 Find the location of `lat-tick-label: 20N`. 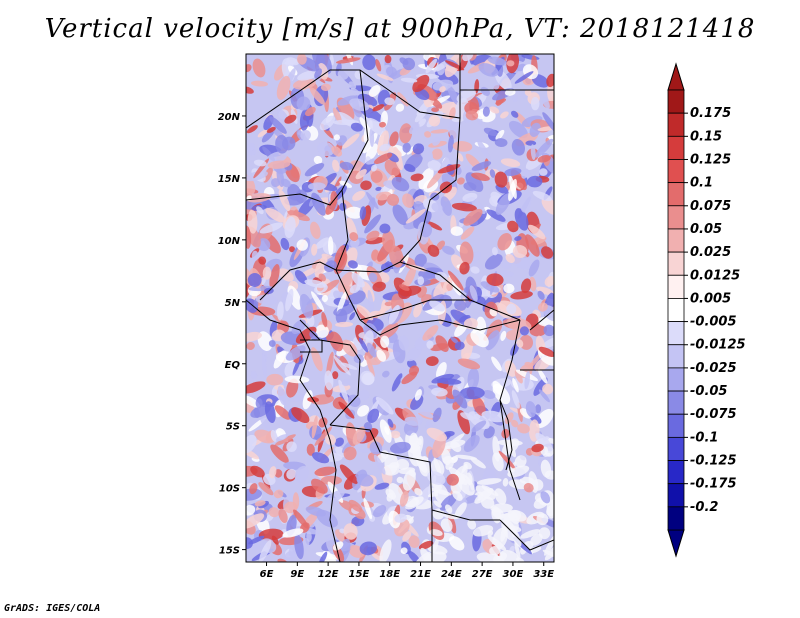

lat-tick-label: 20N is located at coordinates (229, 117).